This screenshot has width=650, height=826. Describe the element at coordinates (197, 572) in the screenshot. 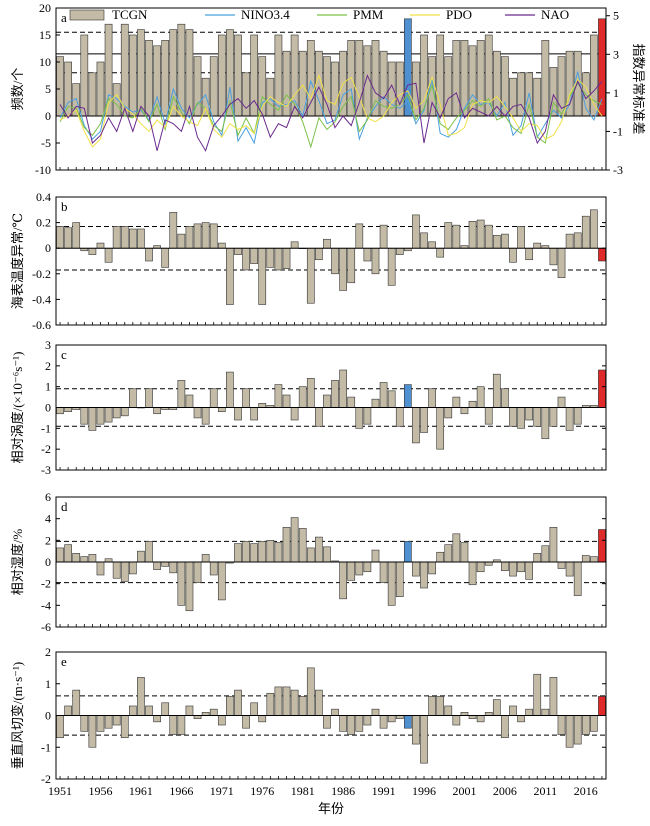

I see `bar-d-1968` at that location.